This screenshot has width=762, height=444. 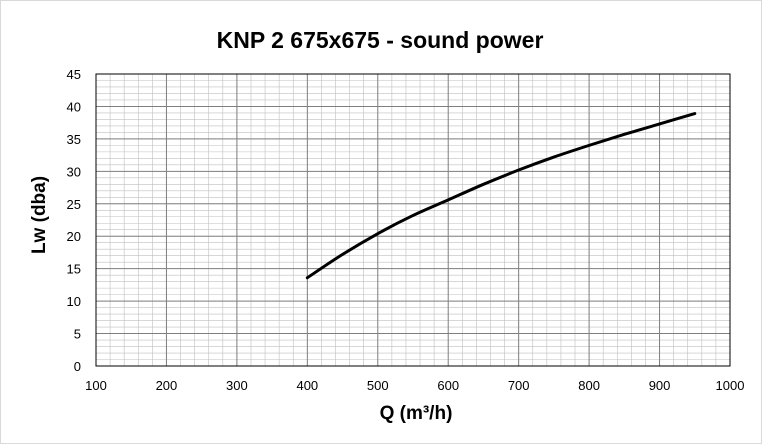 I want to click on y-axis-tick-labels: 0 5 10 15 20 25 30 35 40 45, so click(x=74, y=220).